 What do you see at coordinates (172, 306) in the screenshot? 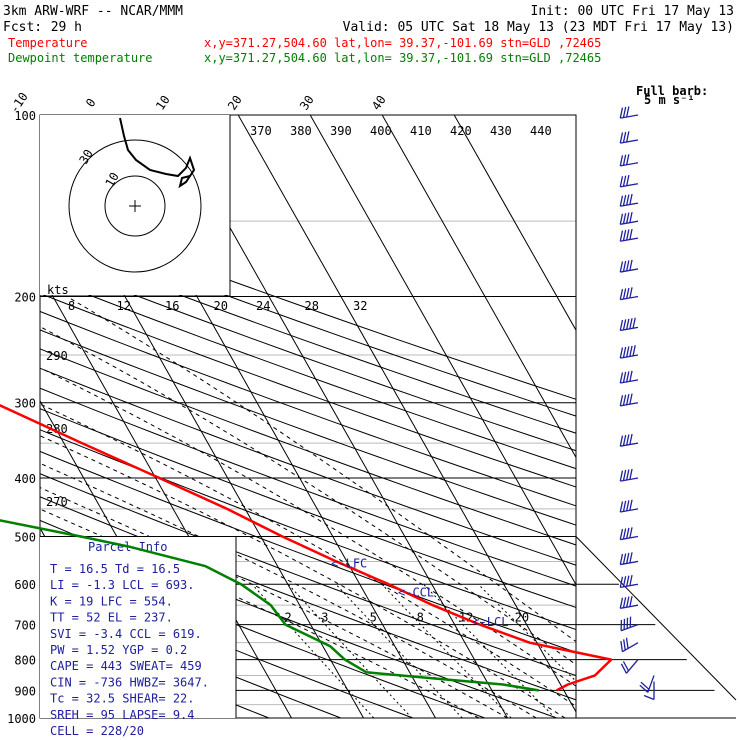
I see `speed-label: 16` at bounding box center [172, 306].